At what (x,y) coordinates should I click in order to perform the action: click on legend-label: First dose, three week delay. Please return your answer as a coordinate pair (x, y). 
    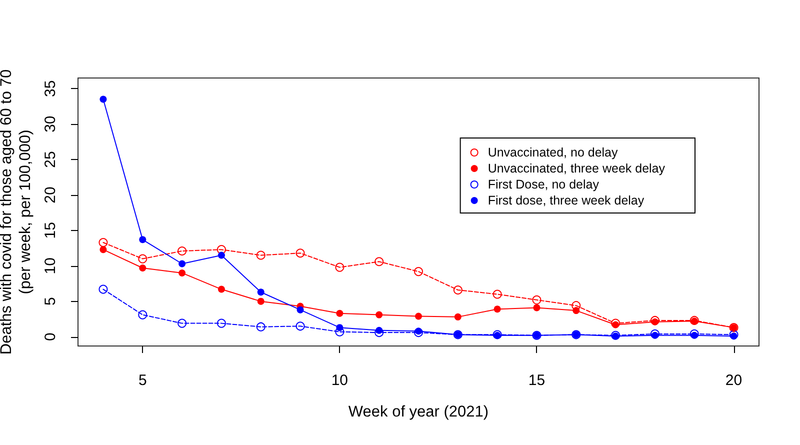
    Looking at the image, I should click on (566, 201).